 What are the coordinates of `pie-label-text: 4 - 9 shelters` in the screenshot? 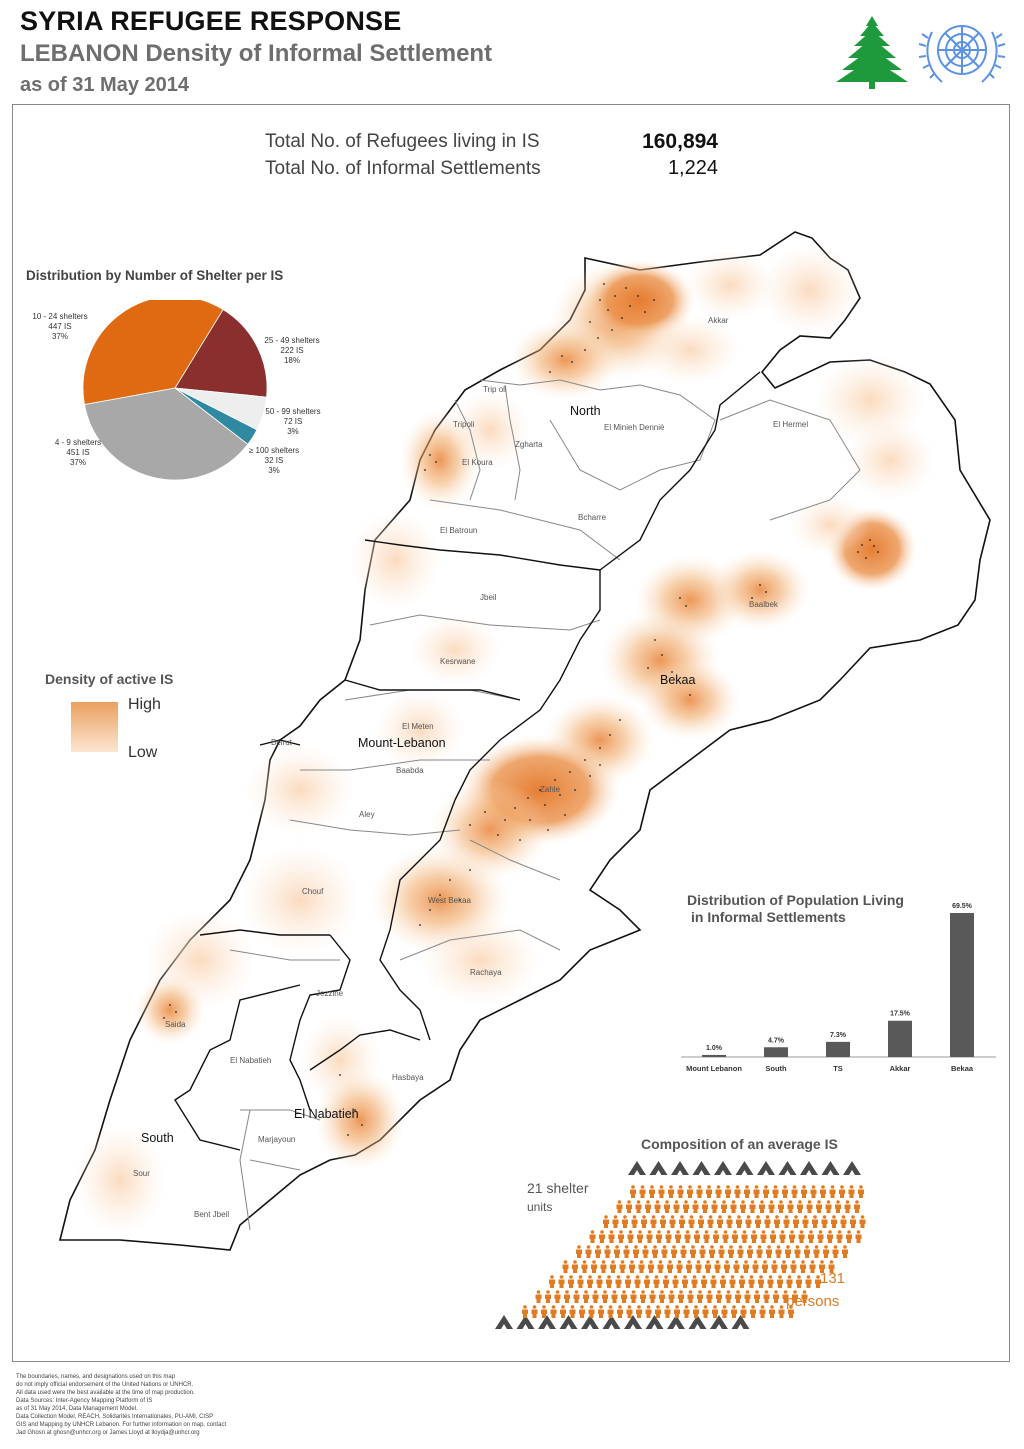 It's located at (78, 442).